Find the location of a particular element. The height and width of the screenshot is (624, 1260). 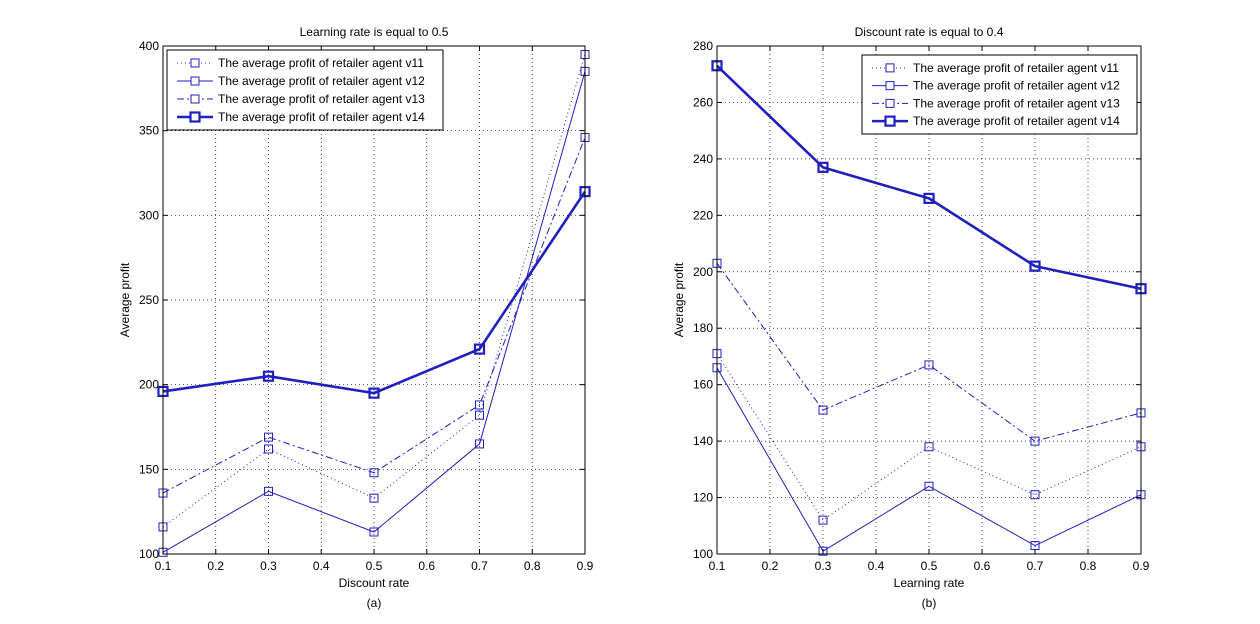

y-tick-label: 400 is located at coordinates (149, 46).